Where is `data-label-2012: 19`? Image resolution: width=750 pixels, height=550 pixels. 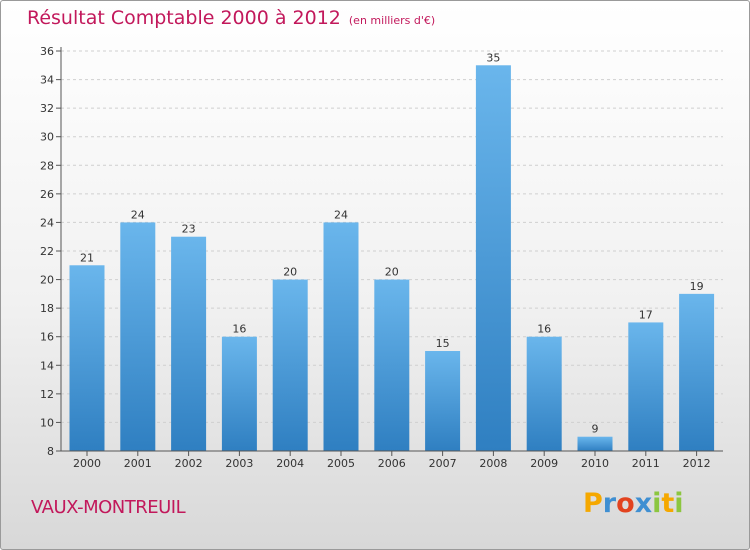
data-label-2012: 19 is located at coordinates (697, 286).